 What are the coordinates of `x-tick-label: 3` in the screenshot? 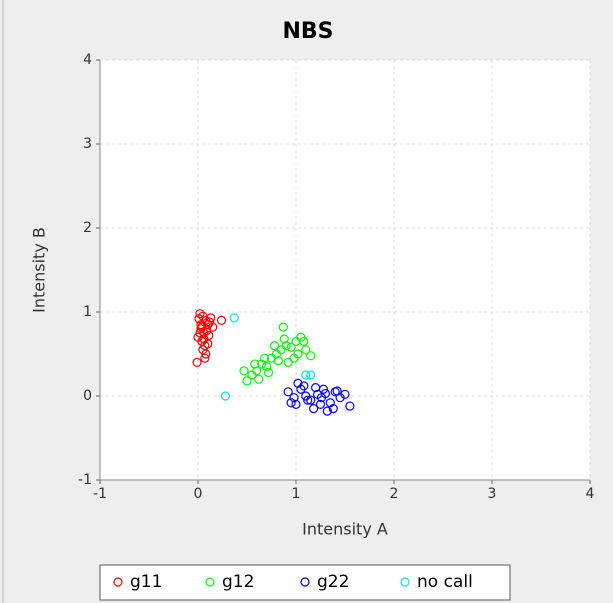 It's located at (492, 494).